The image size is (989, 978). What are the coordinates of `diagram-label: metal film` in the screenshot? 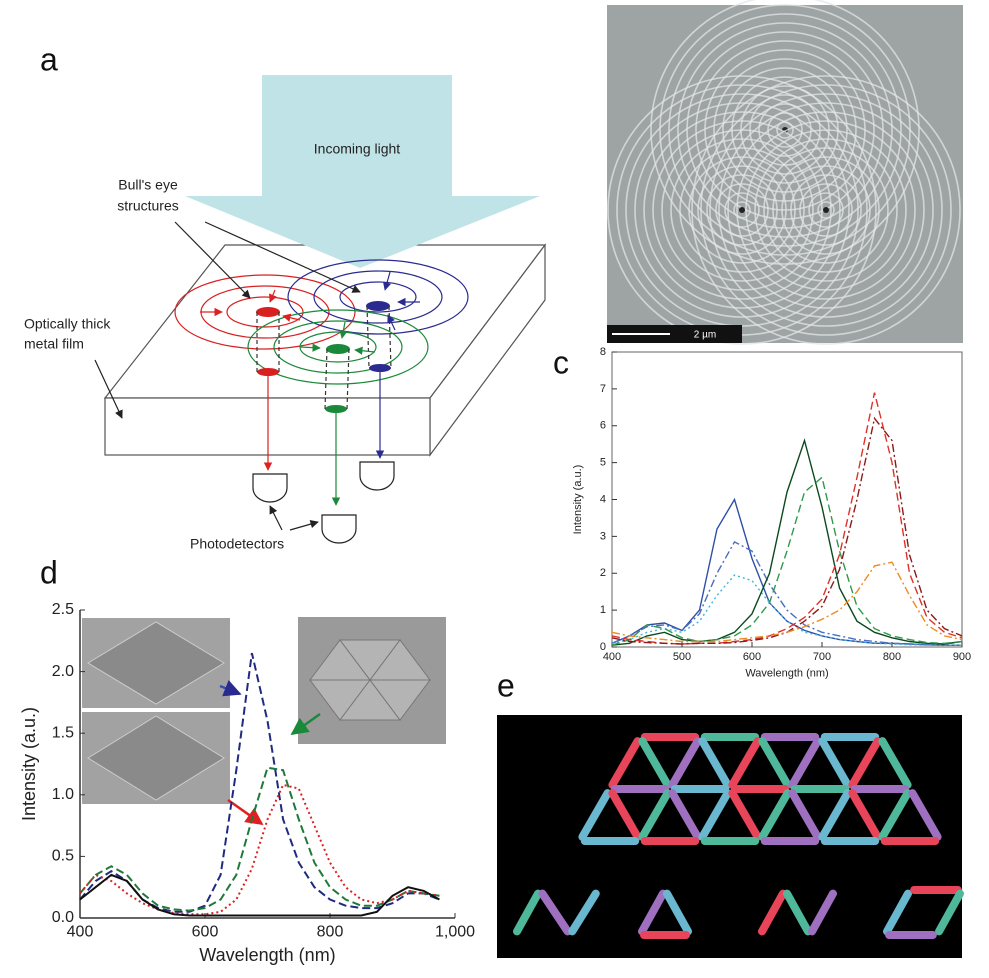 It's located at (54, 344).